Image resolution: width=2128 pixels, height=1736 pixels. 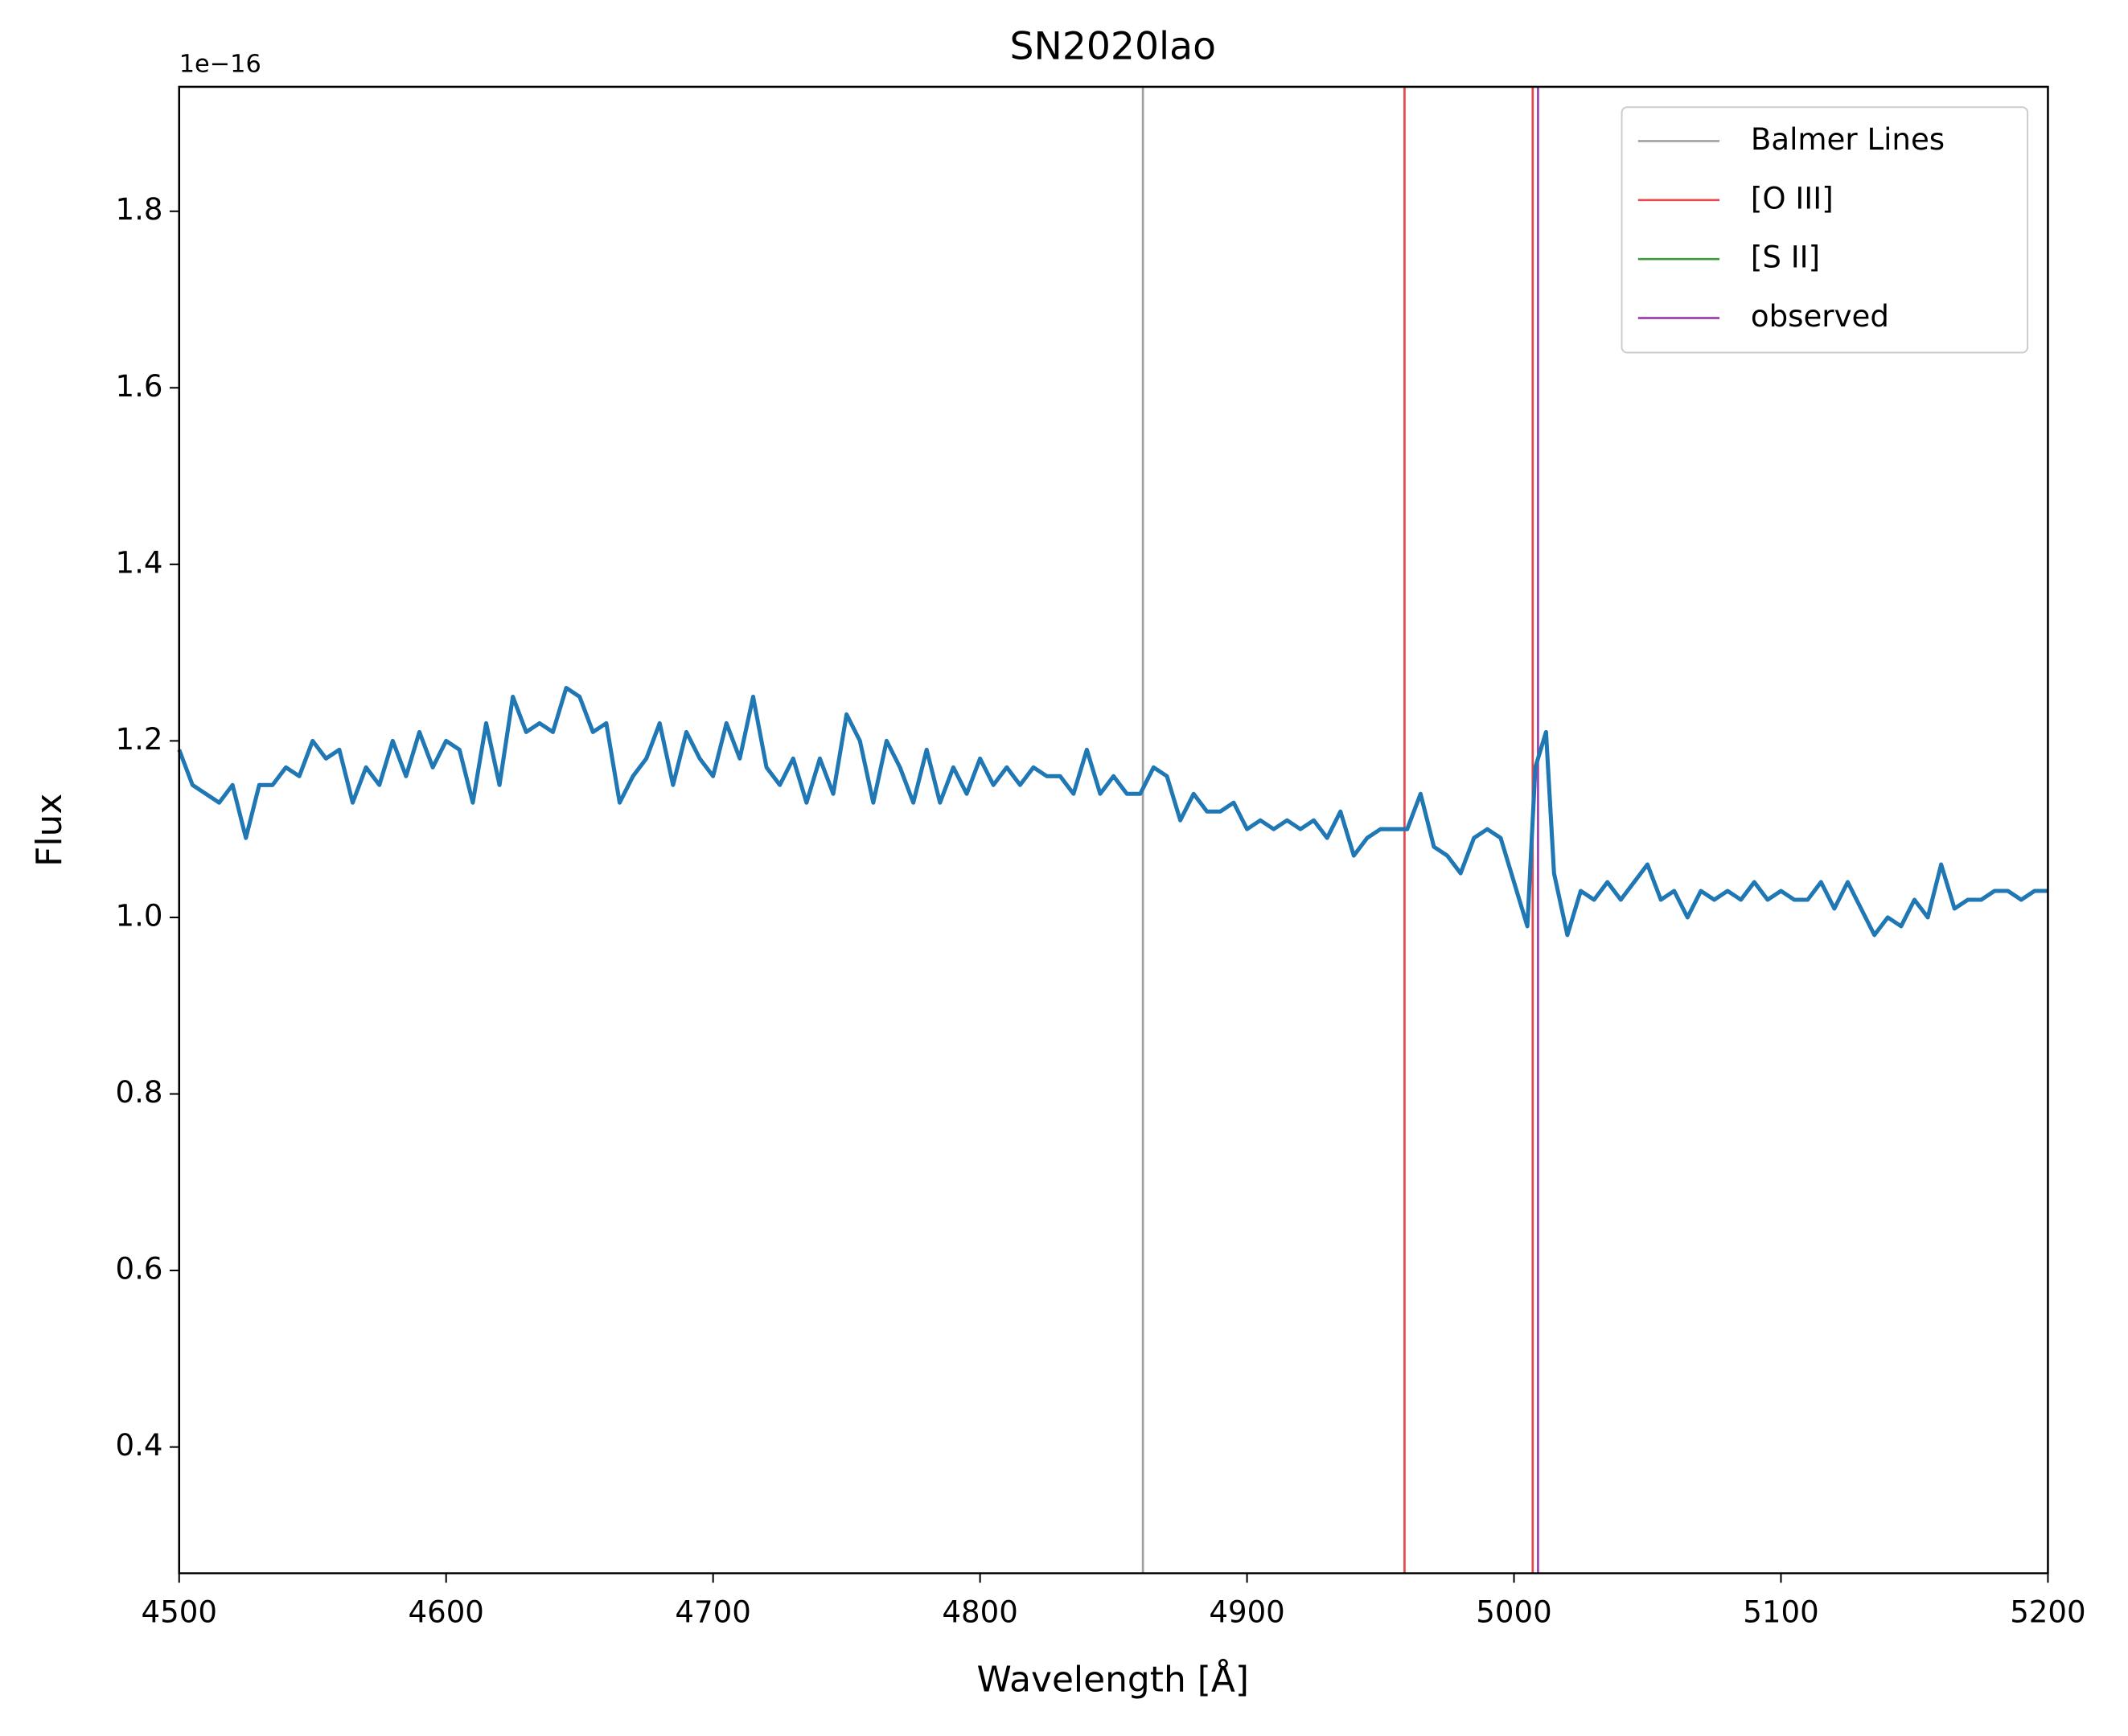 I want to click on y-tick-label: 0.4, so click(x=138, y=1445).